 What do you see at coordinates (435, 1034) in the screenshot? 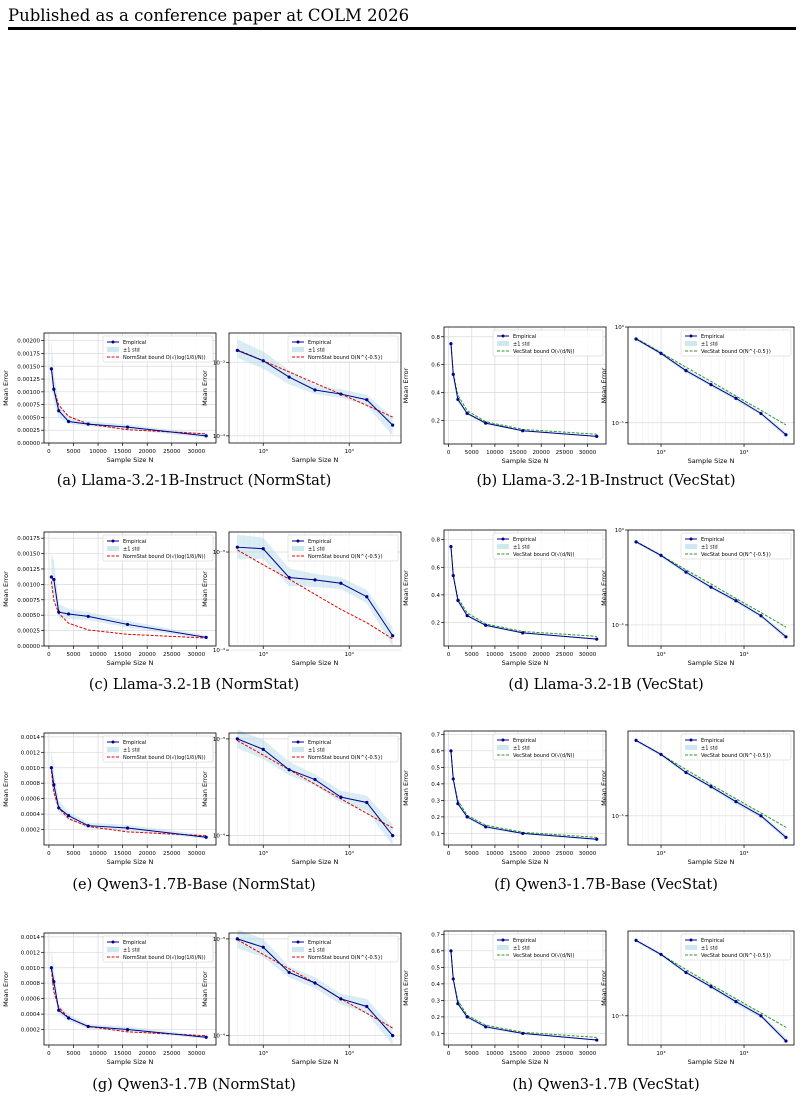
I see `y-tick-label: 0.1` at bounding box center [435, 1034].